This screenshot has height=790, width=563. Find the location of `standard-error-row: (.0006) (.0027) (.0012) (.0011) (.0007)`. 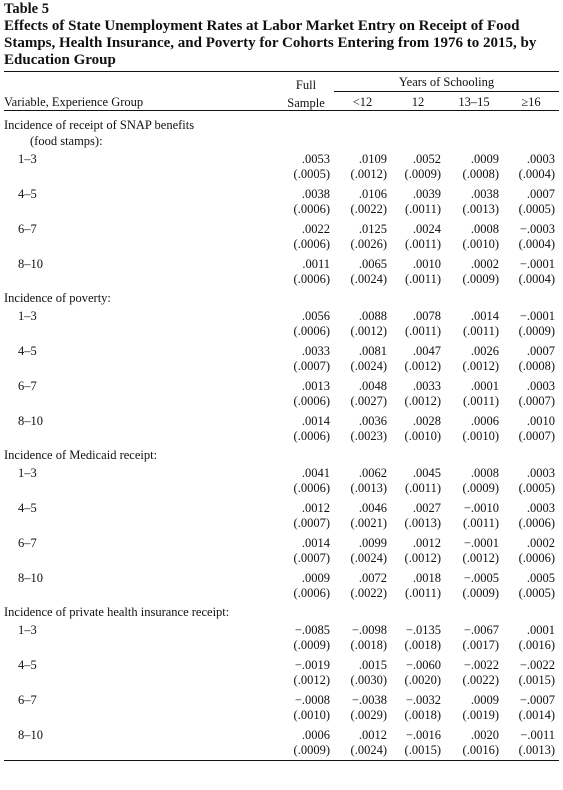

standard-error-row: (.0006) (.0027) (.0012) (.0011) (.0007) is located at coordinates (281, 402).